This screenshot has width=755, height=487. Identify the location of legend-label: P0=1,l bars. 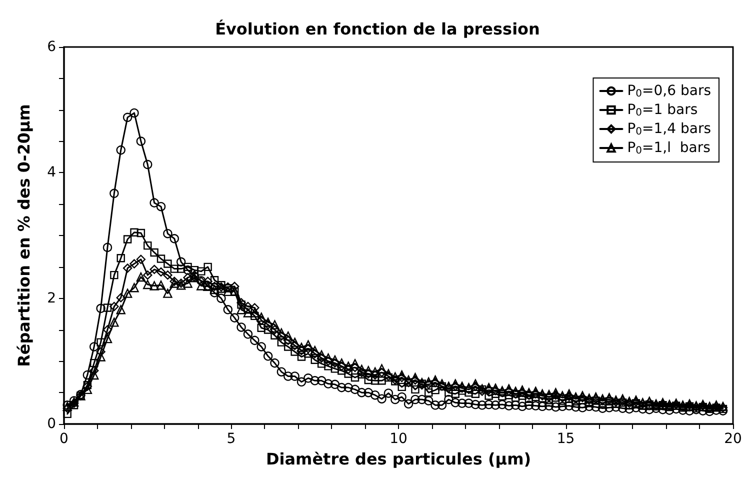
(668, 148).